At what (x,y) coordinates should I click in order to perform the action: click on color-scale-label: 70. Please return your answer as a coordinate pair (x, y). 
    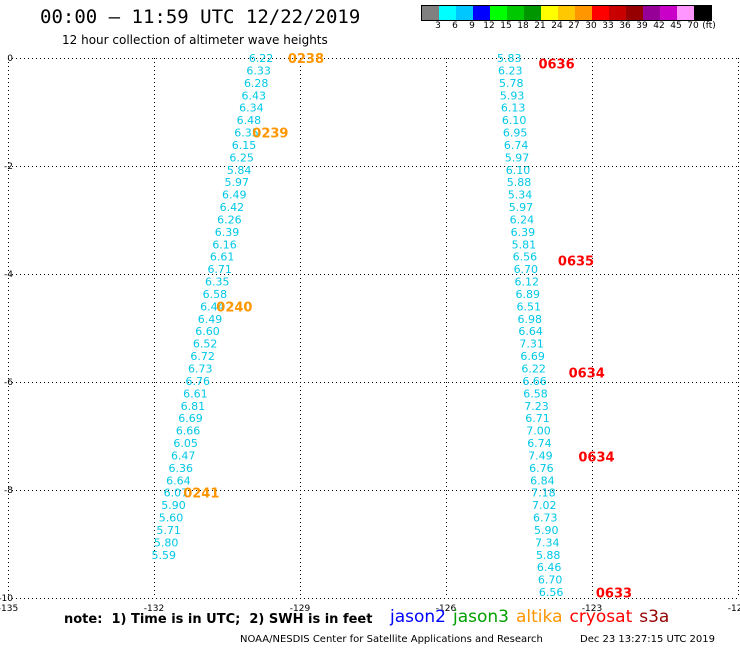
    Looking at the image, I should click on (693, 26).